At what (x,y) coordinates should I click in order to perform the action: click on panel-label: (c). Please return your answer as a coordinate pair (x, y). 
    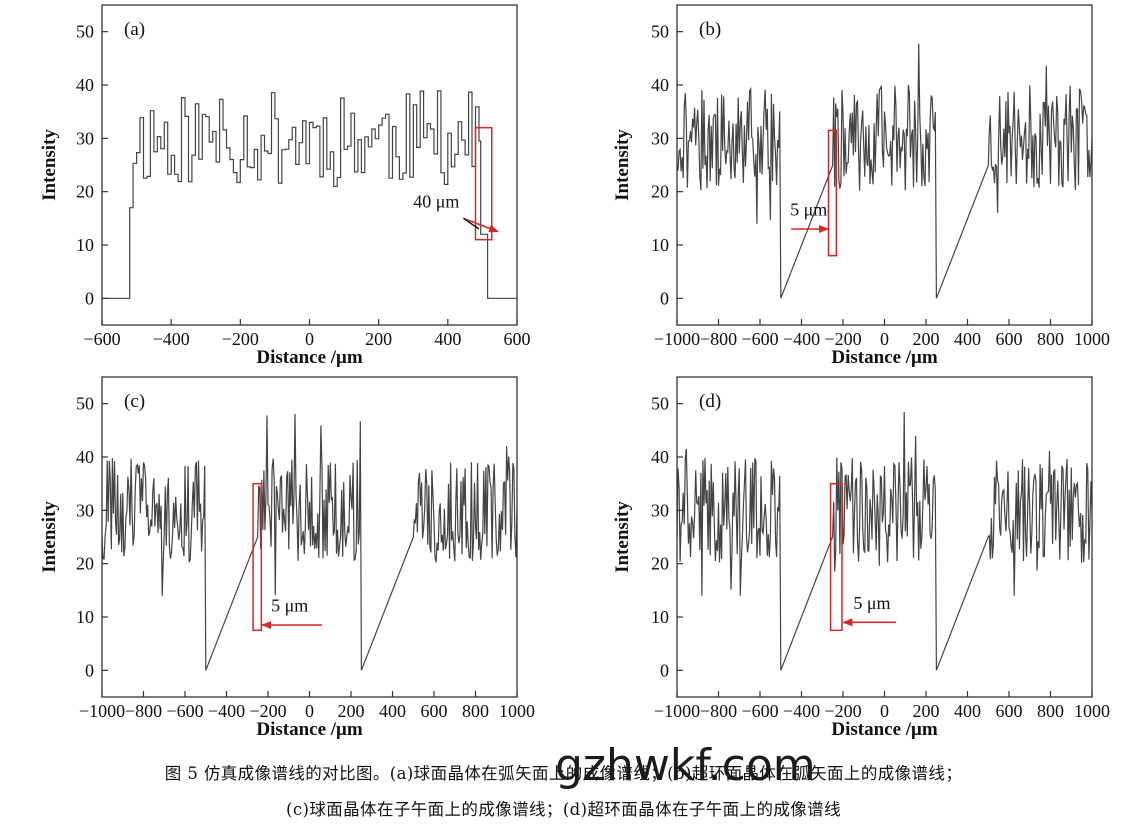
    Looking at the image, I should click on (134, 401).